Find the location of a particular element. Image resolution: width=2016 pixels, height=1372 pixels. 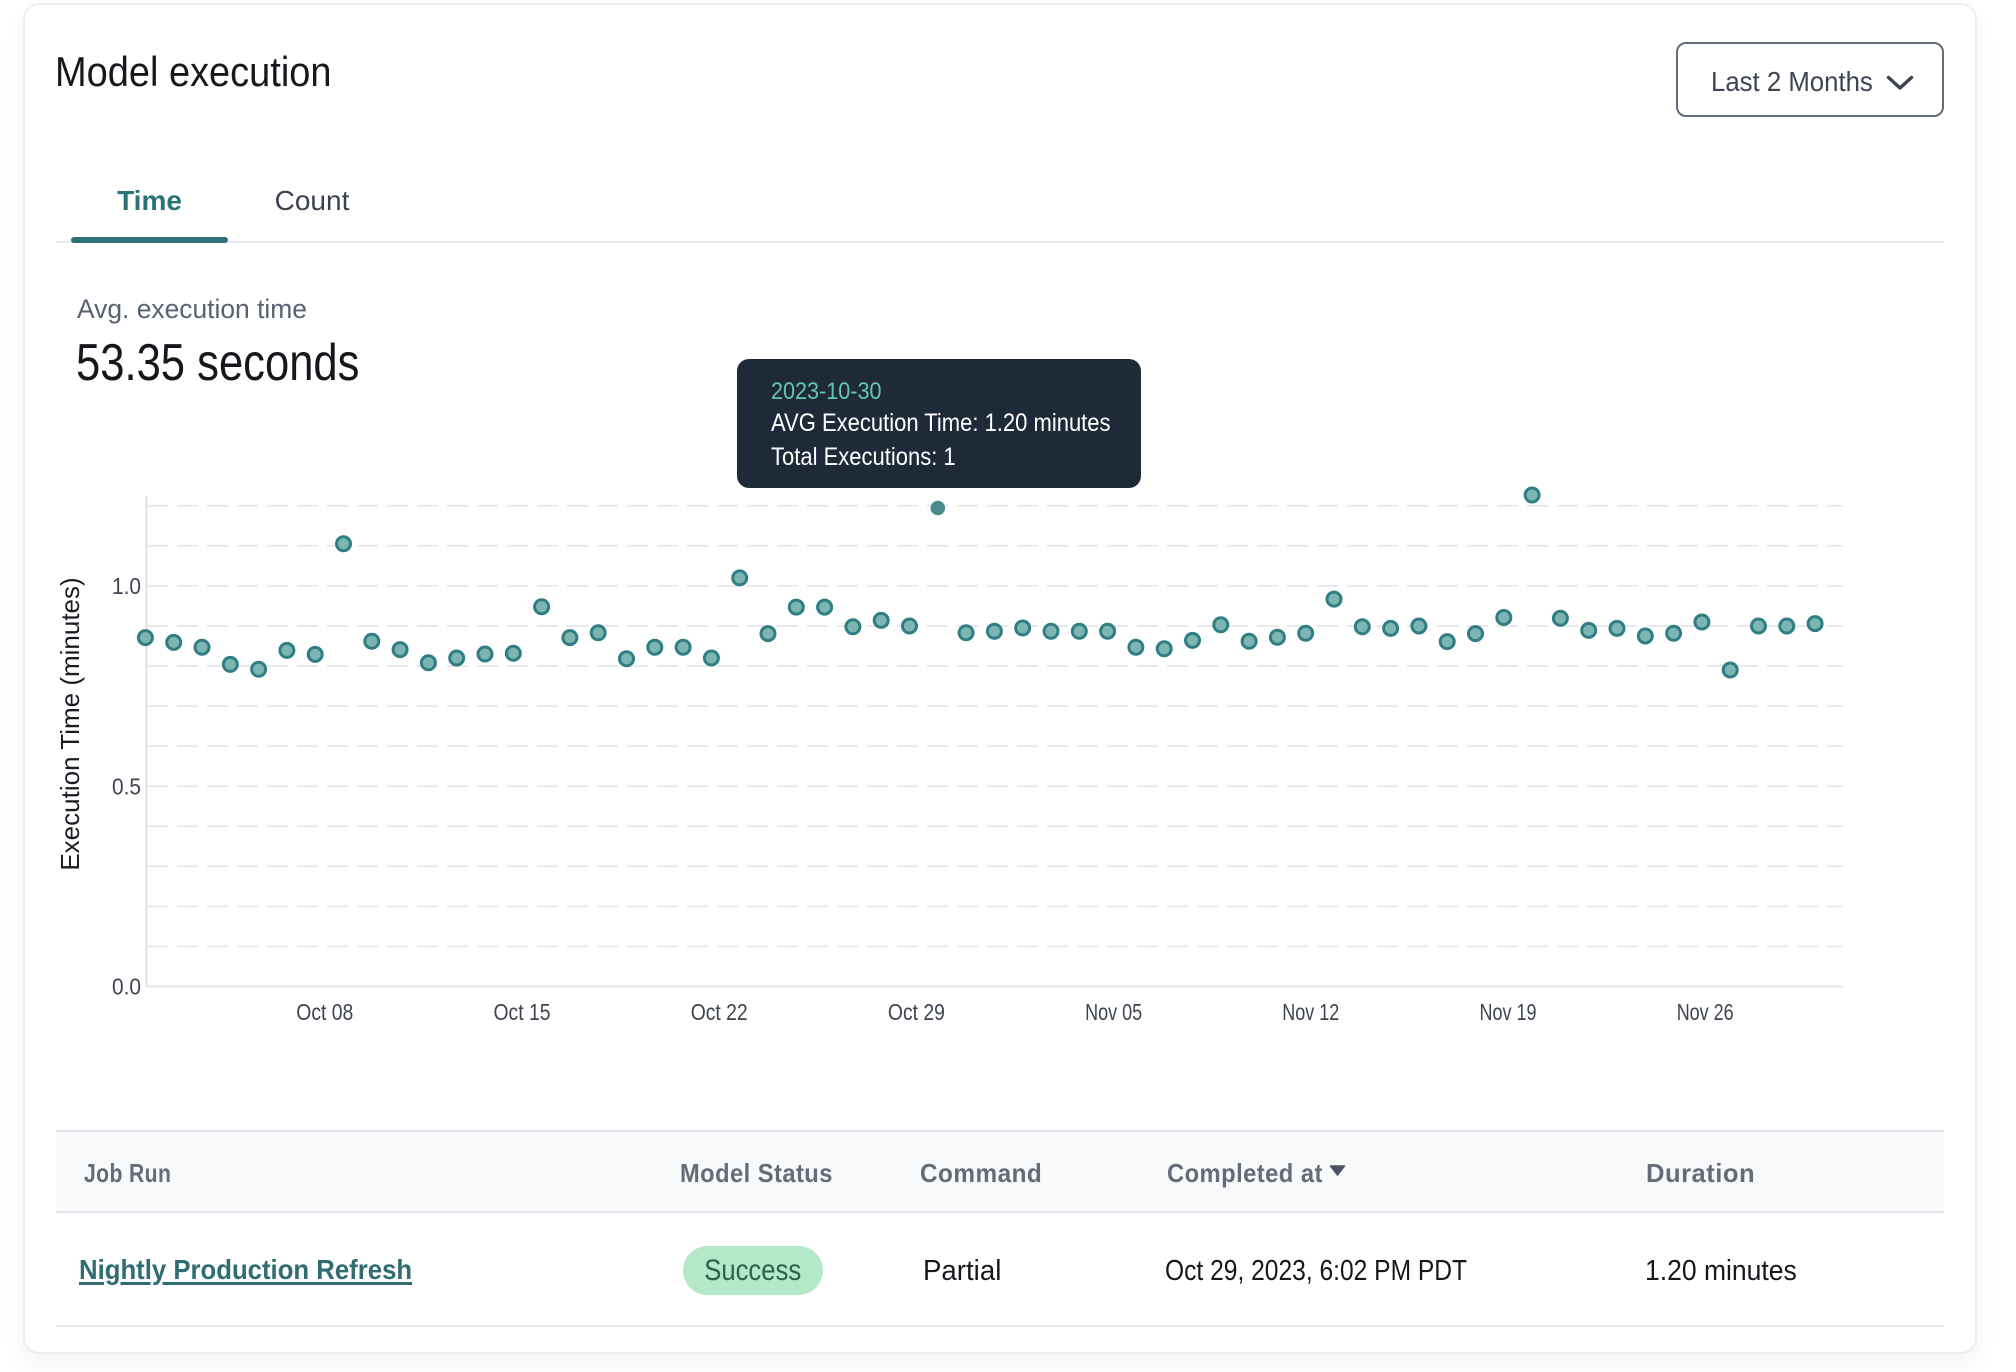

svg-text: Oct 15 is located at coordinates (522, 1012).